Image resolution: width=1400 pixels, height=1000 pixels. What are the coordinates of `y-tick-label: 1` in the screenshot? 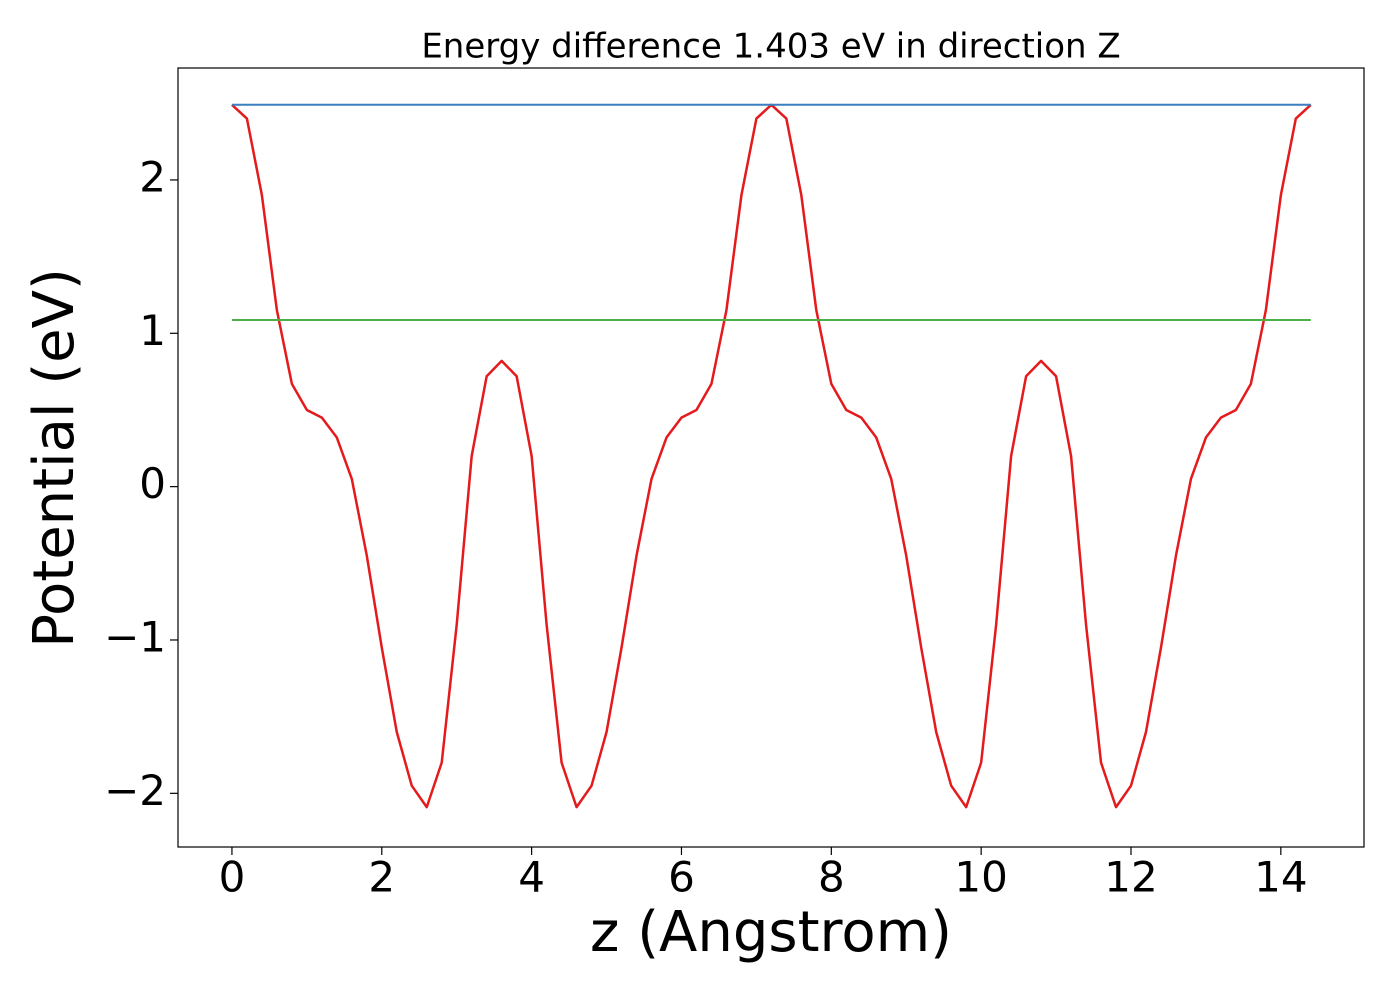 It's located at (152, 330).